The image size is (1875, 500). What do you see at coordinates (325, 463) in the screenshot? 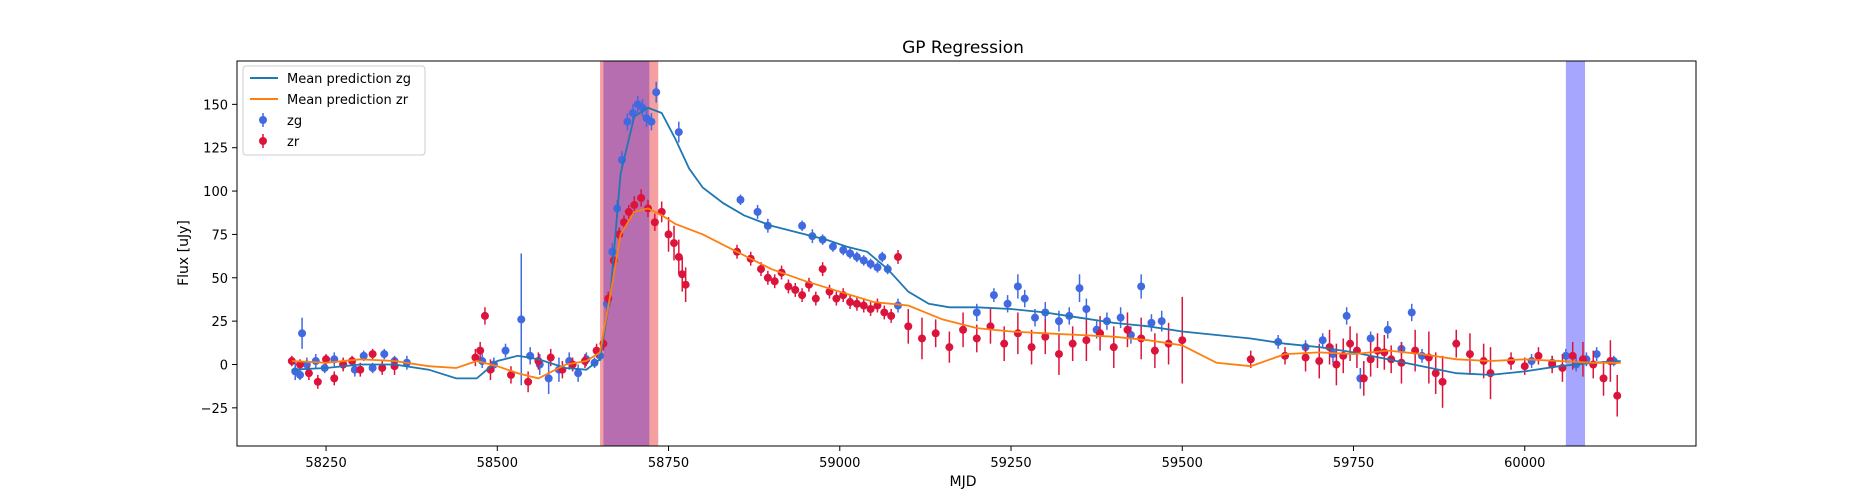
I see `x-tick-label: 58250` at bounding box center [325, 463].